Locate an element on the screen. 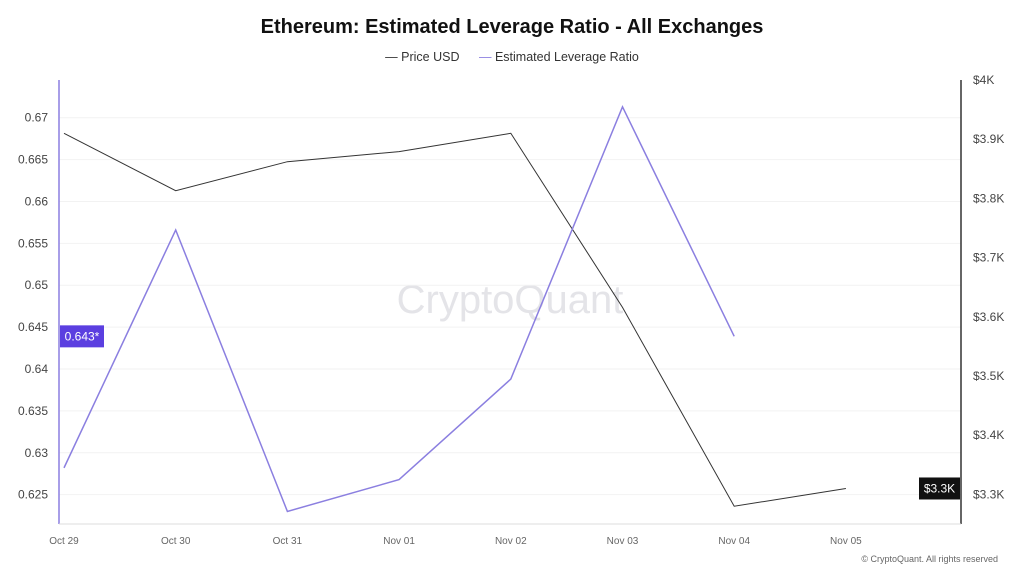  legend-item-leverage: — Estimated Leverage Ratio is located at coordinates (559, 57).